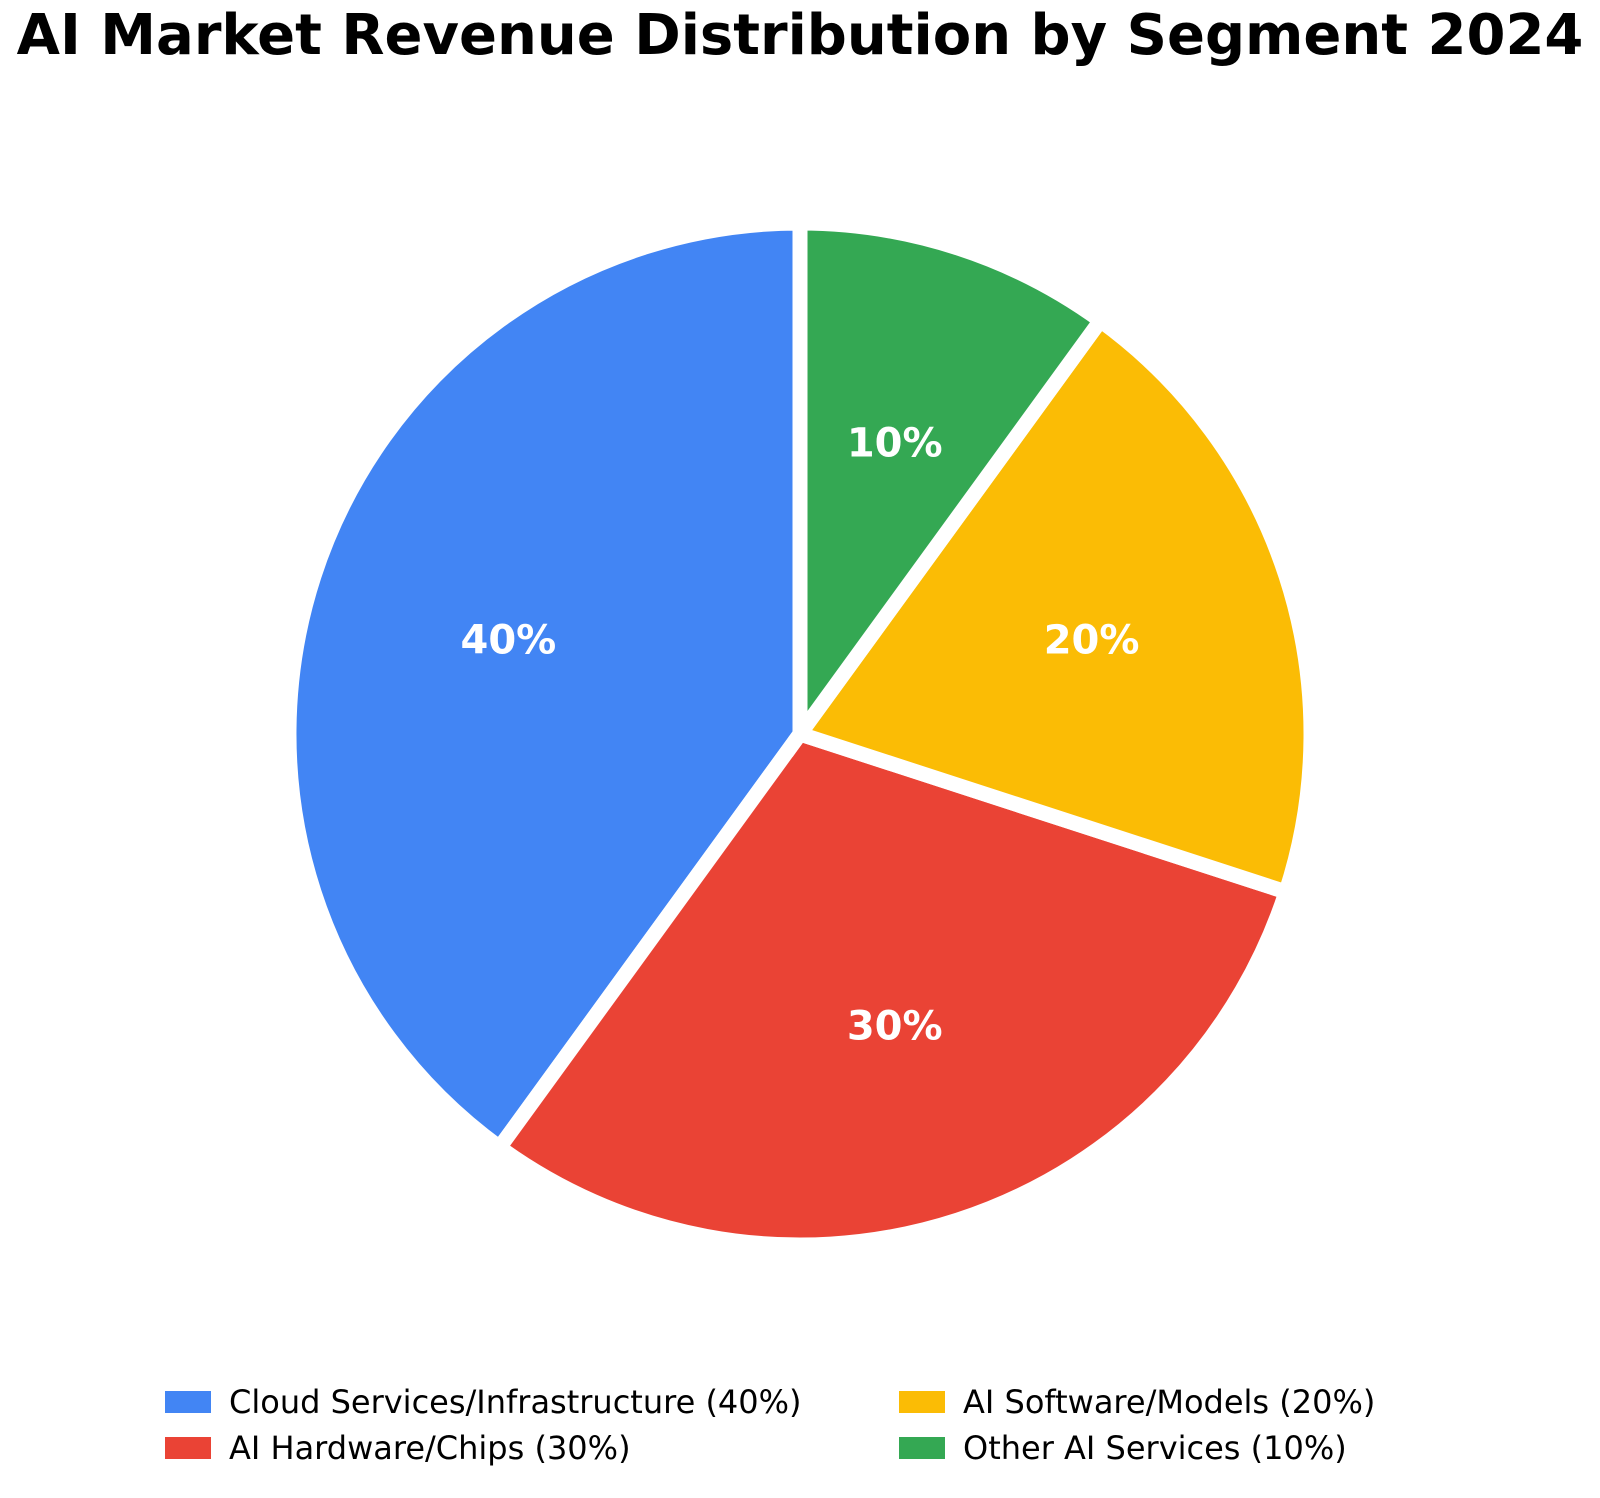 This screenshot has height=1498, width=1600. Describe the element at coordinates (1155, 1448) in the screenshot. I see `legend-label: Other AI Services (10%)` at that location.